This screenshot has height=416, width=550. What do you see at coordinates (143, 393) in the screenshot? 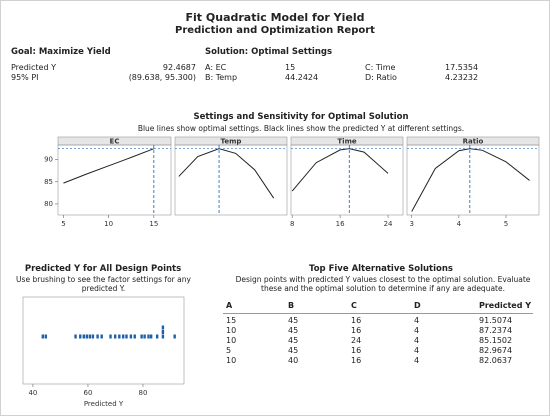
I see `x-tick-label: 80` at bounding box center [143, 393].